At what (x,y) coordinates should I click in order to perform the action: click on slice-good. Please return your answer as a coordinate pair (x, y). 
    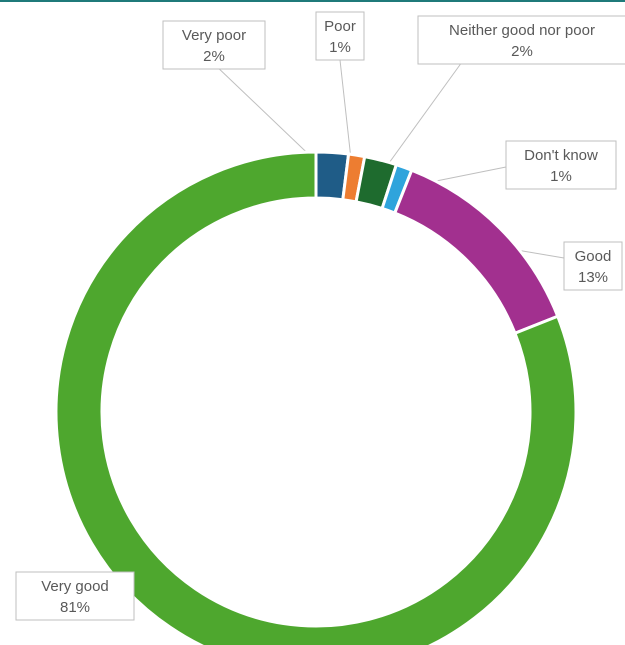
    Looking at the image, I should click on (476, 252).